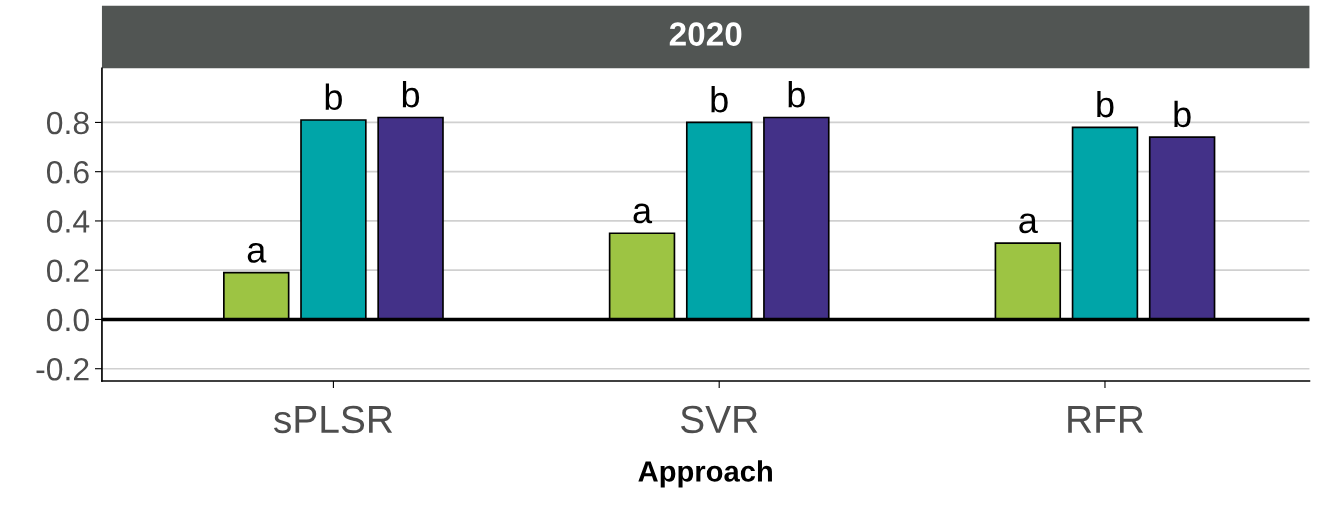  I want to click on x-axis-title: Approach, so click(705, 474).